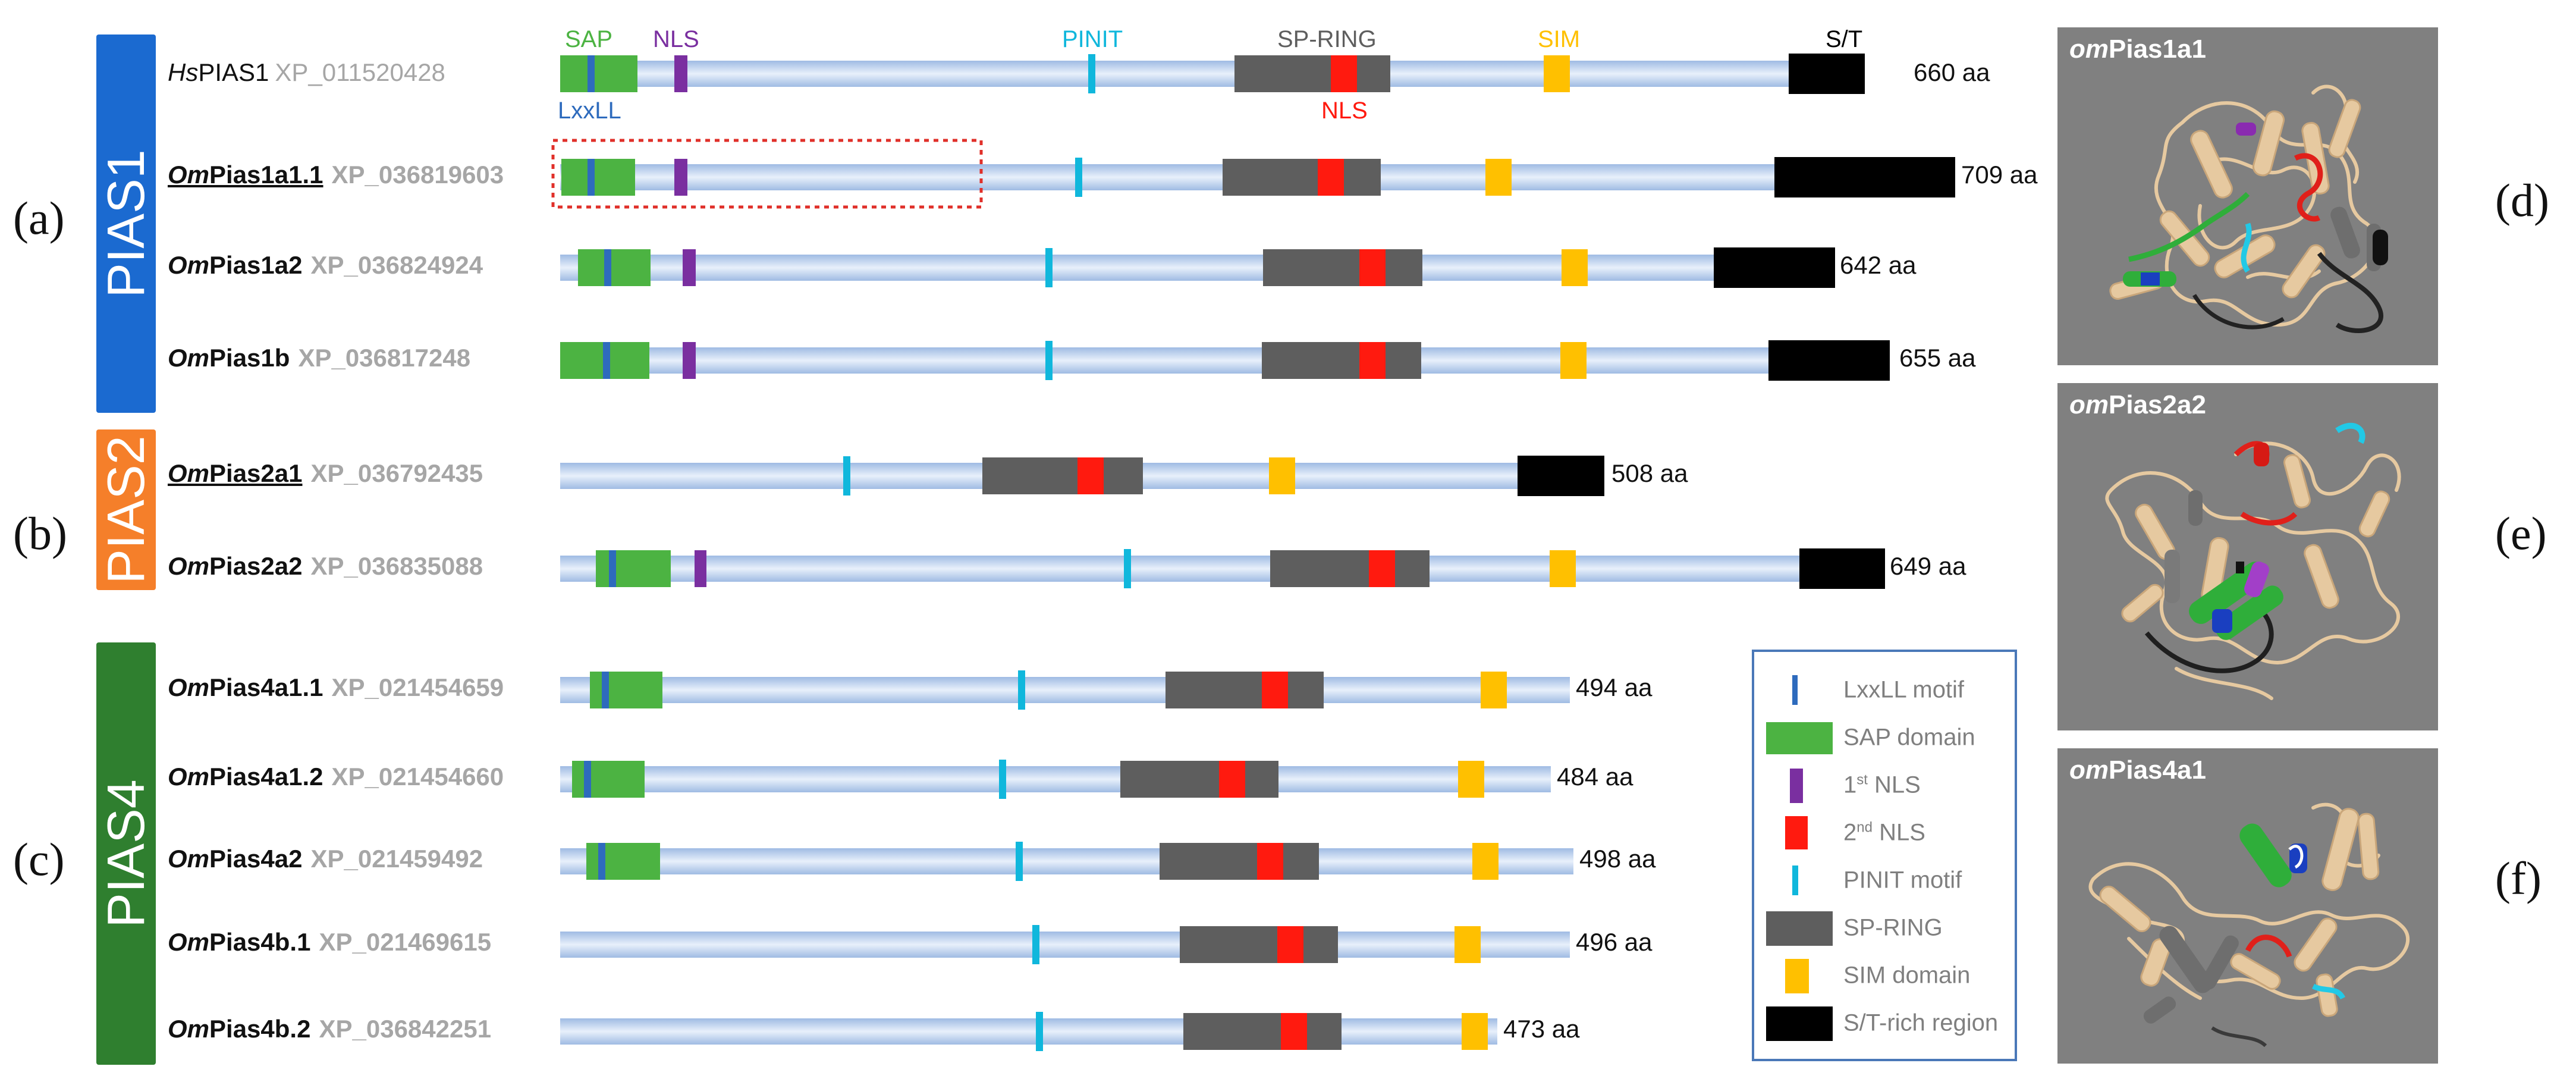 This screenshot has width=2576, height=1085. What do you see at coordinates (1884, 690) in the screenshot?
I see `legend-row-lxxll: LxxLL motif` at bounding box center [1884, 690].